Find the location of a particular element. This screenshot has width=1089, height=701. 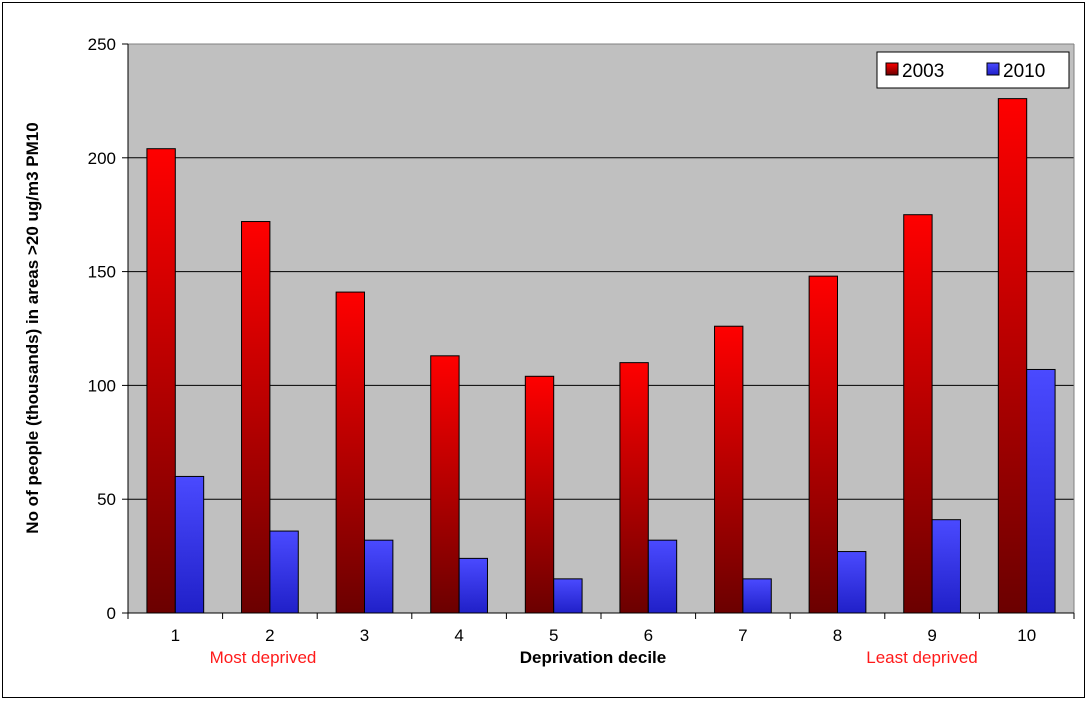

legend: 2003 2010 is located at coordinates (973, 70).